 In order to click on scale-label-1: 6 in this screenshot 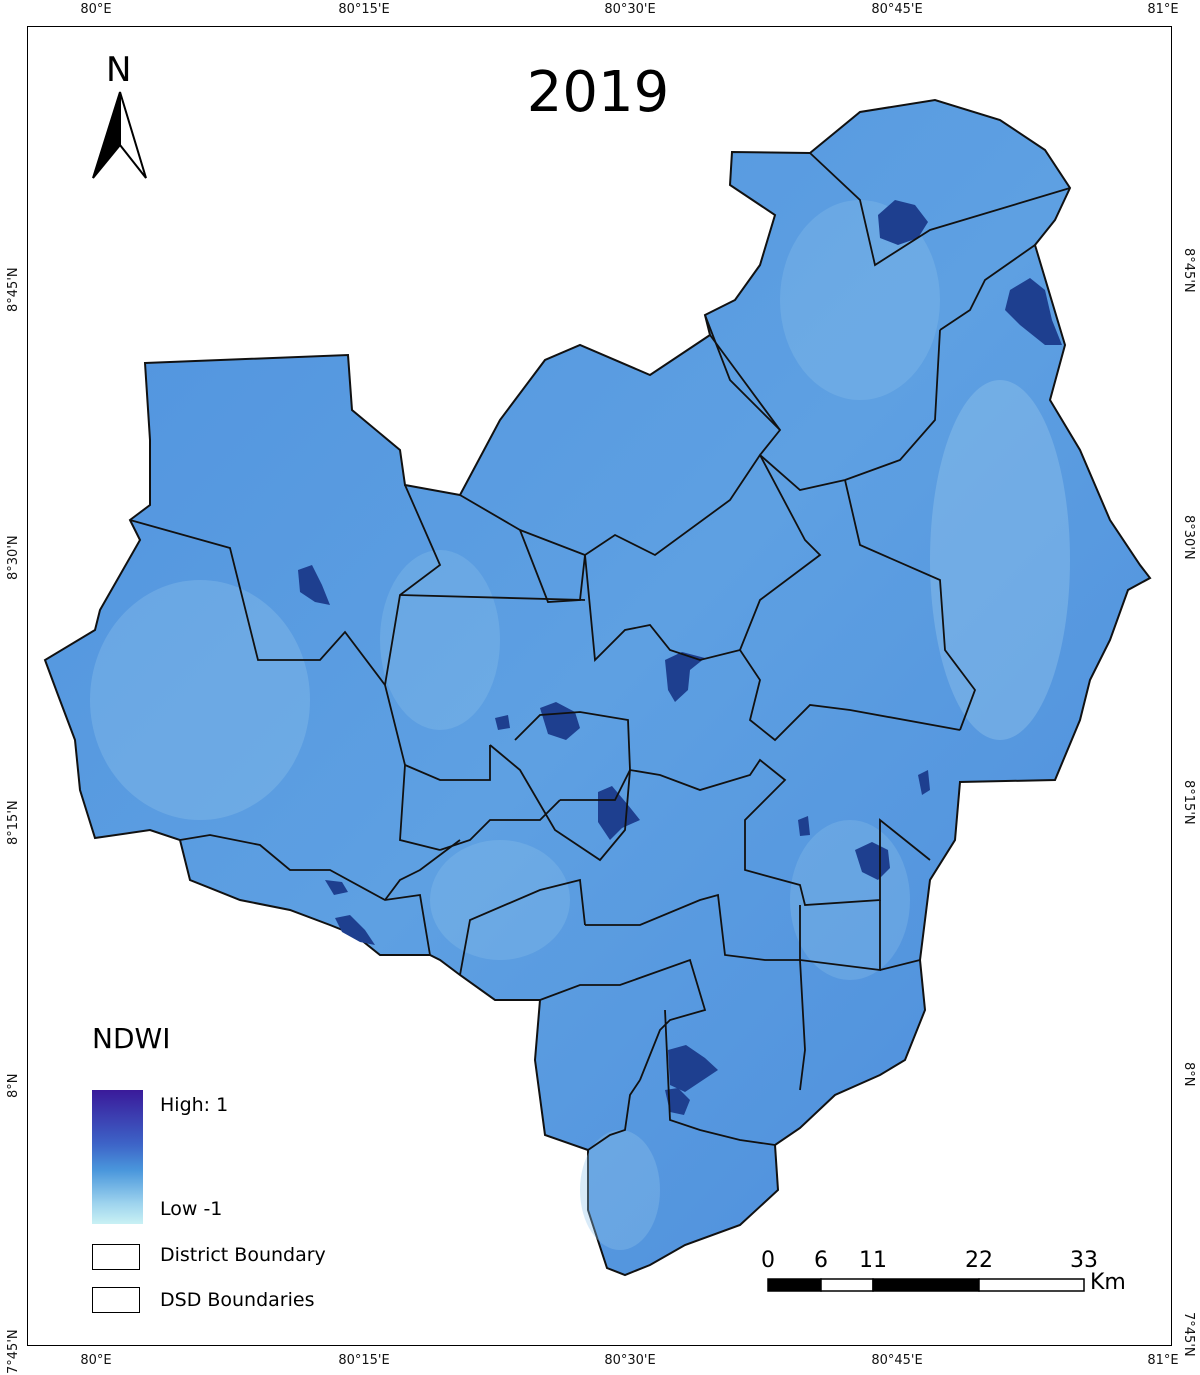, I will do `click(821, 1260)`.